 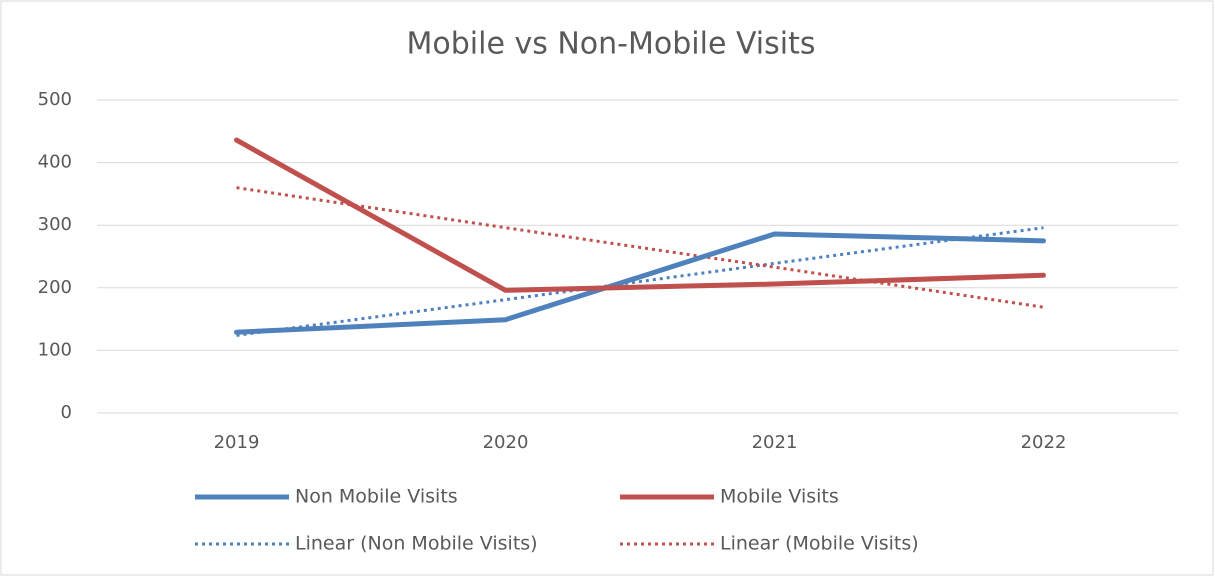 What do you see at coordinates (55, 162) in the screenshot?
I see `y-tick-label: 400` at bounding box center [55, 162].